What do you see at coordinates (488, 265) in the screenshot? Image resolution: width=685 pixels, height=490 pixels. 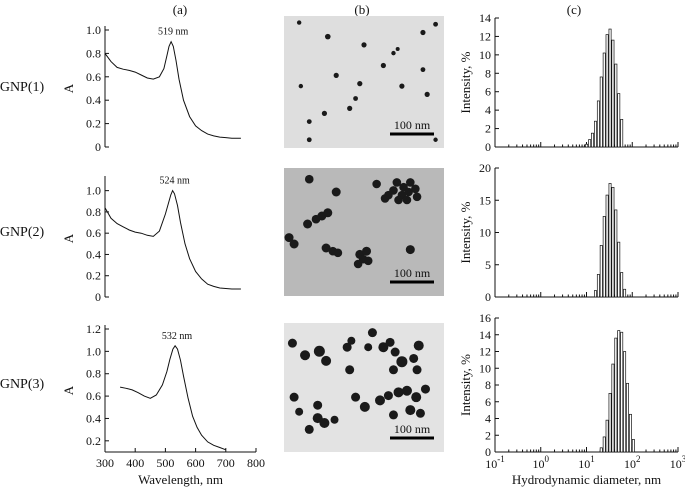 I see `y-tick-label: 5` at bounding box center [488, 265].